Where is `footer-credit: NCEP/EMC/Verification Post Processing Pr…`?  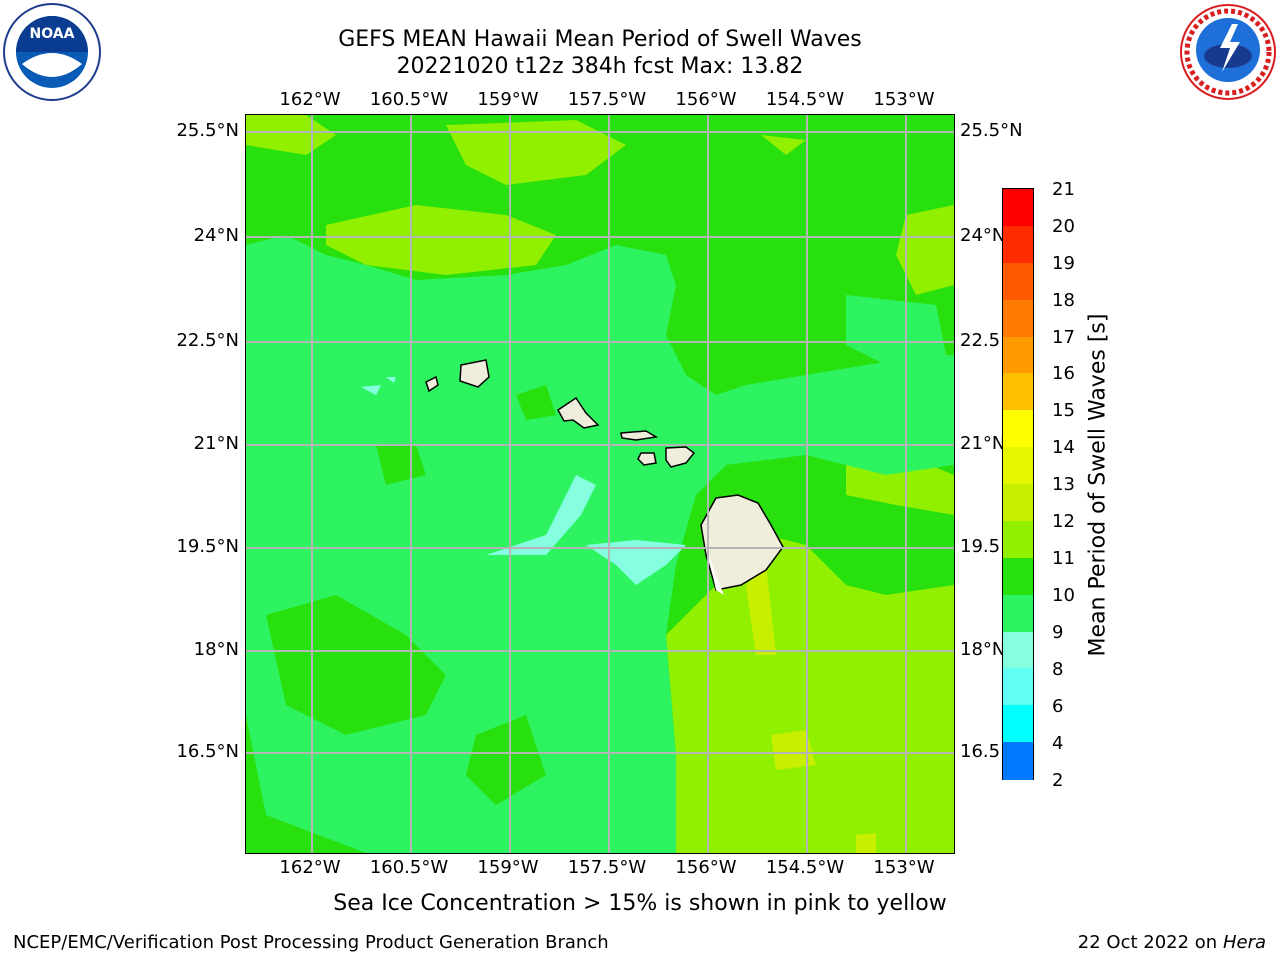
footer-credit: NCEP/EMC/Verification Post Processing Pr… is located at coordinates (311, 942).